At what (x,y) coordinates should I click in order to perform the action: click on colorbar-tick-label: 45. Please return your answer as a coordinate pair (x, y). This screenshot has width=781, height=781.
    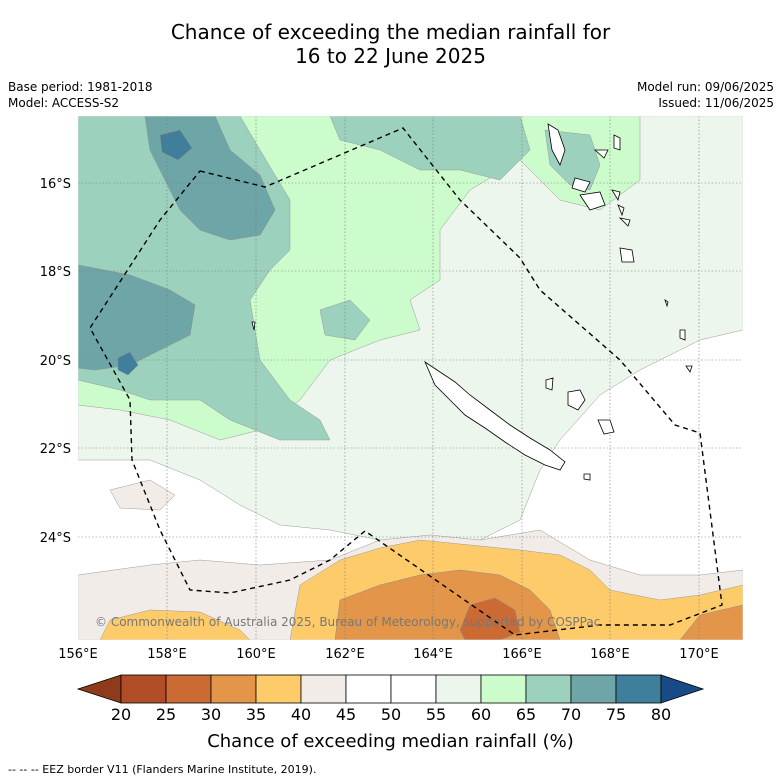
    Looking at the image, I should click on (346, 714).